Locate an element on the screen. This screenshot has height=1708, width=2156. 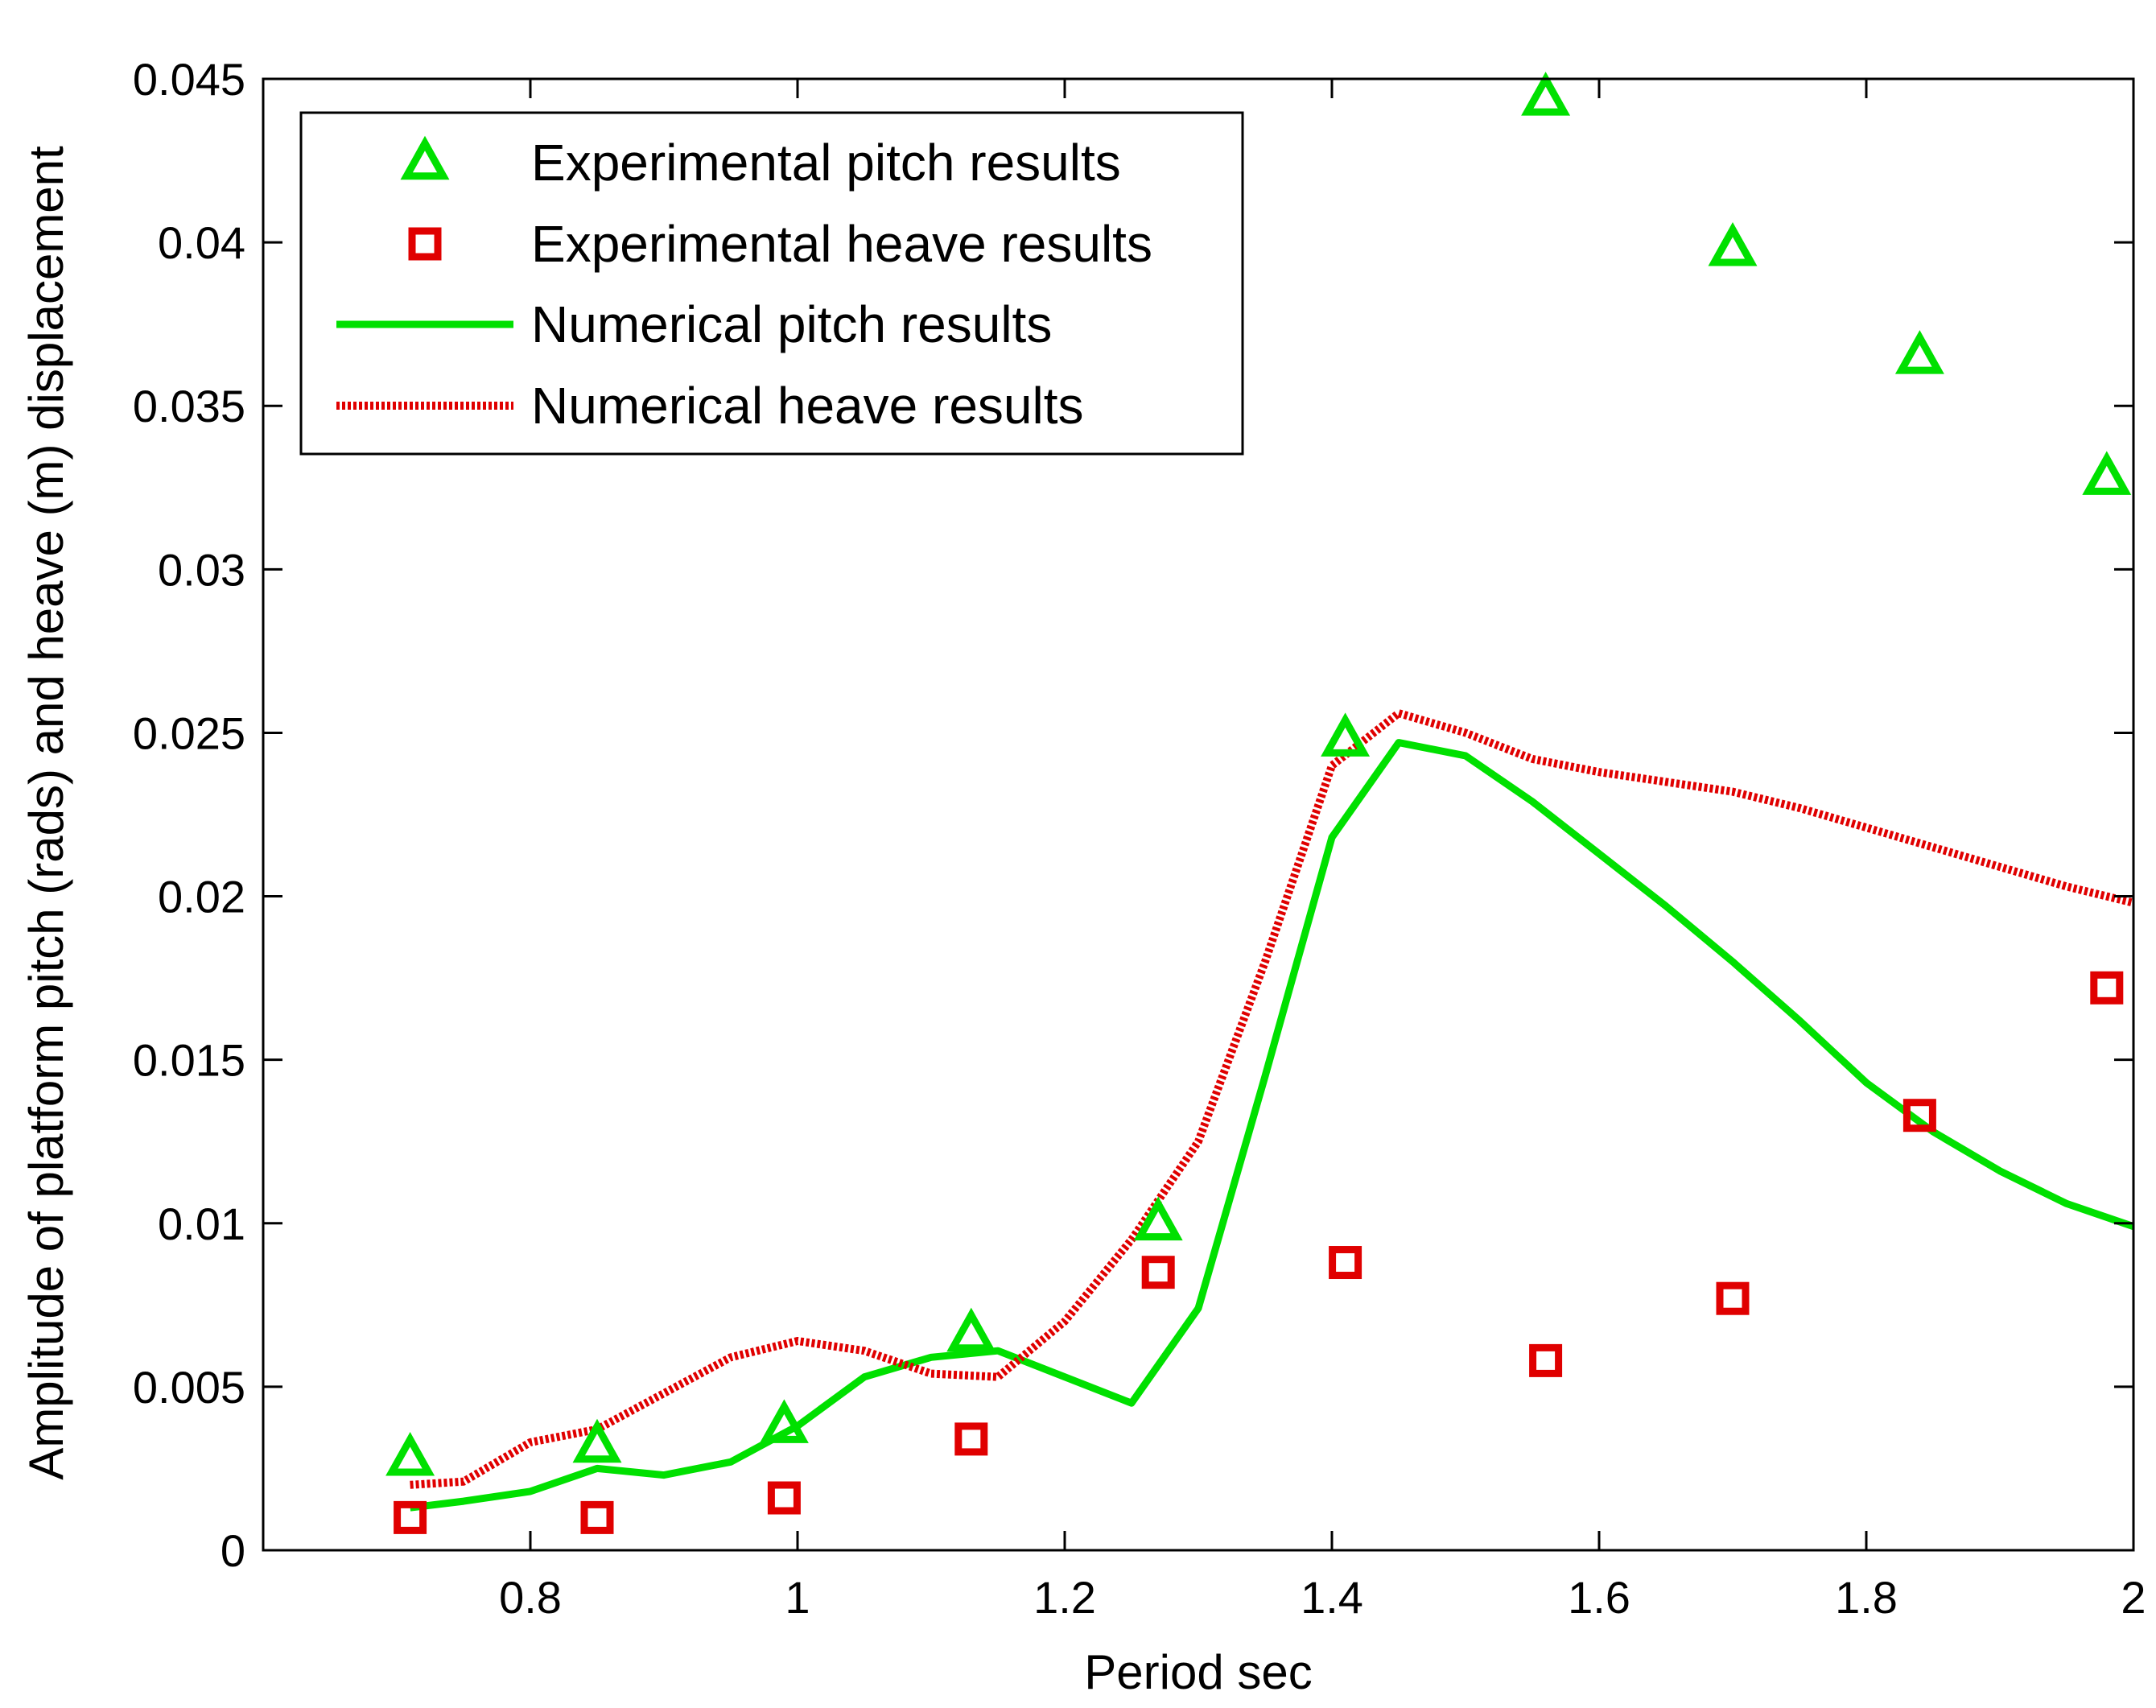
x-axis-title: Period sec is located at coordinates (1198, 1672).